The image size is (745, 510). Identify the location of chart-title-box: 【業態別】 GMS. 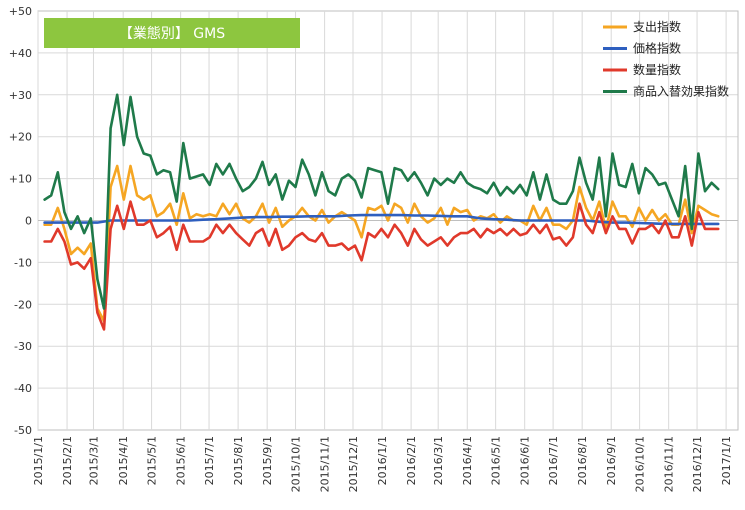
(172, 33).